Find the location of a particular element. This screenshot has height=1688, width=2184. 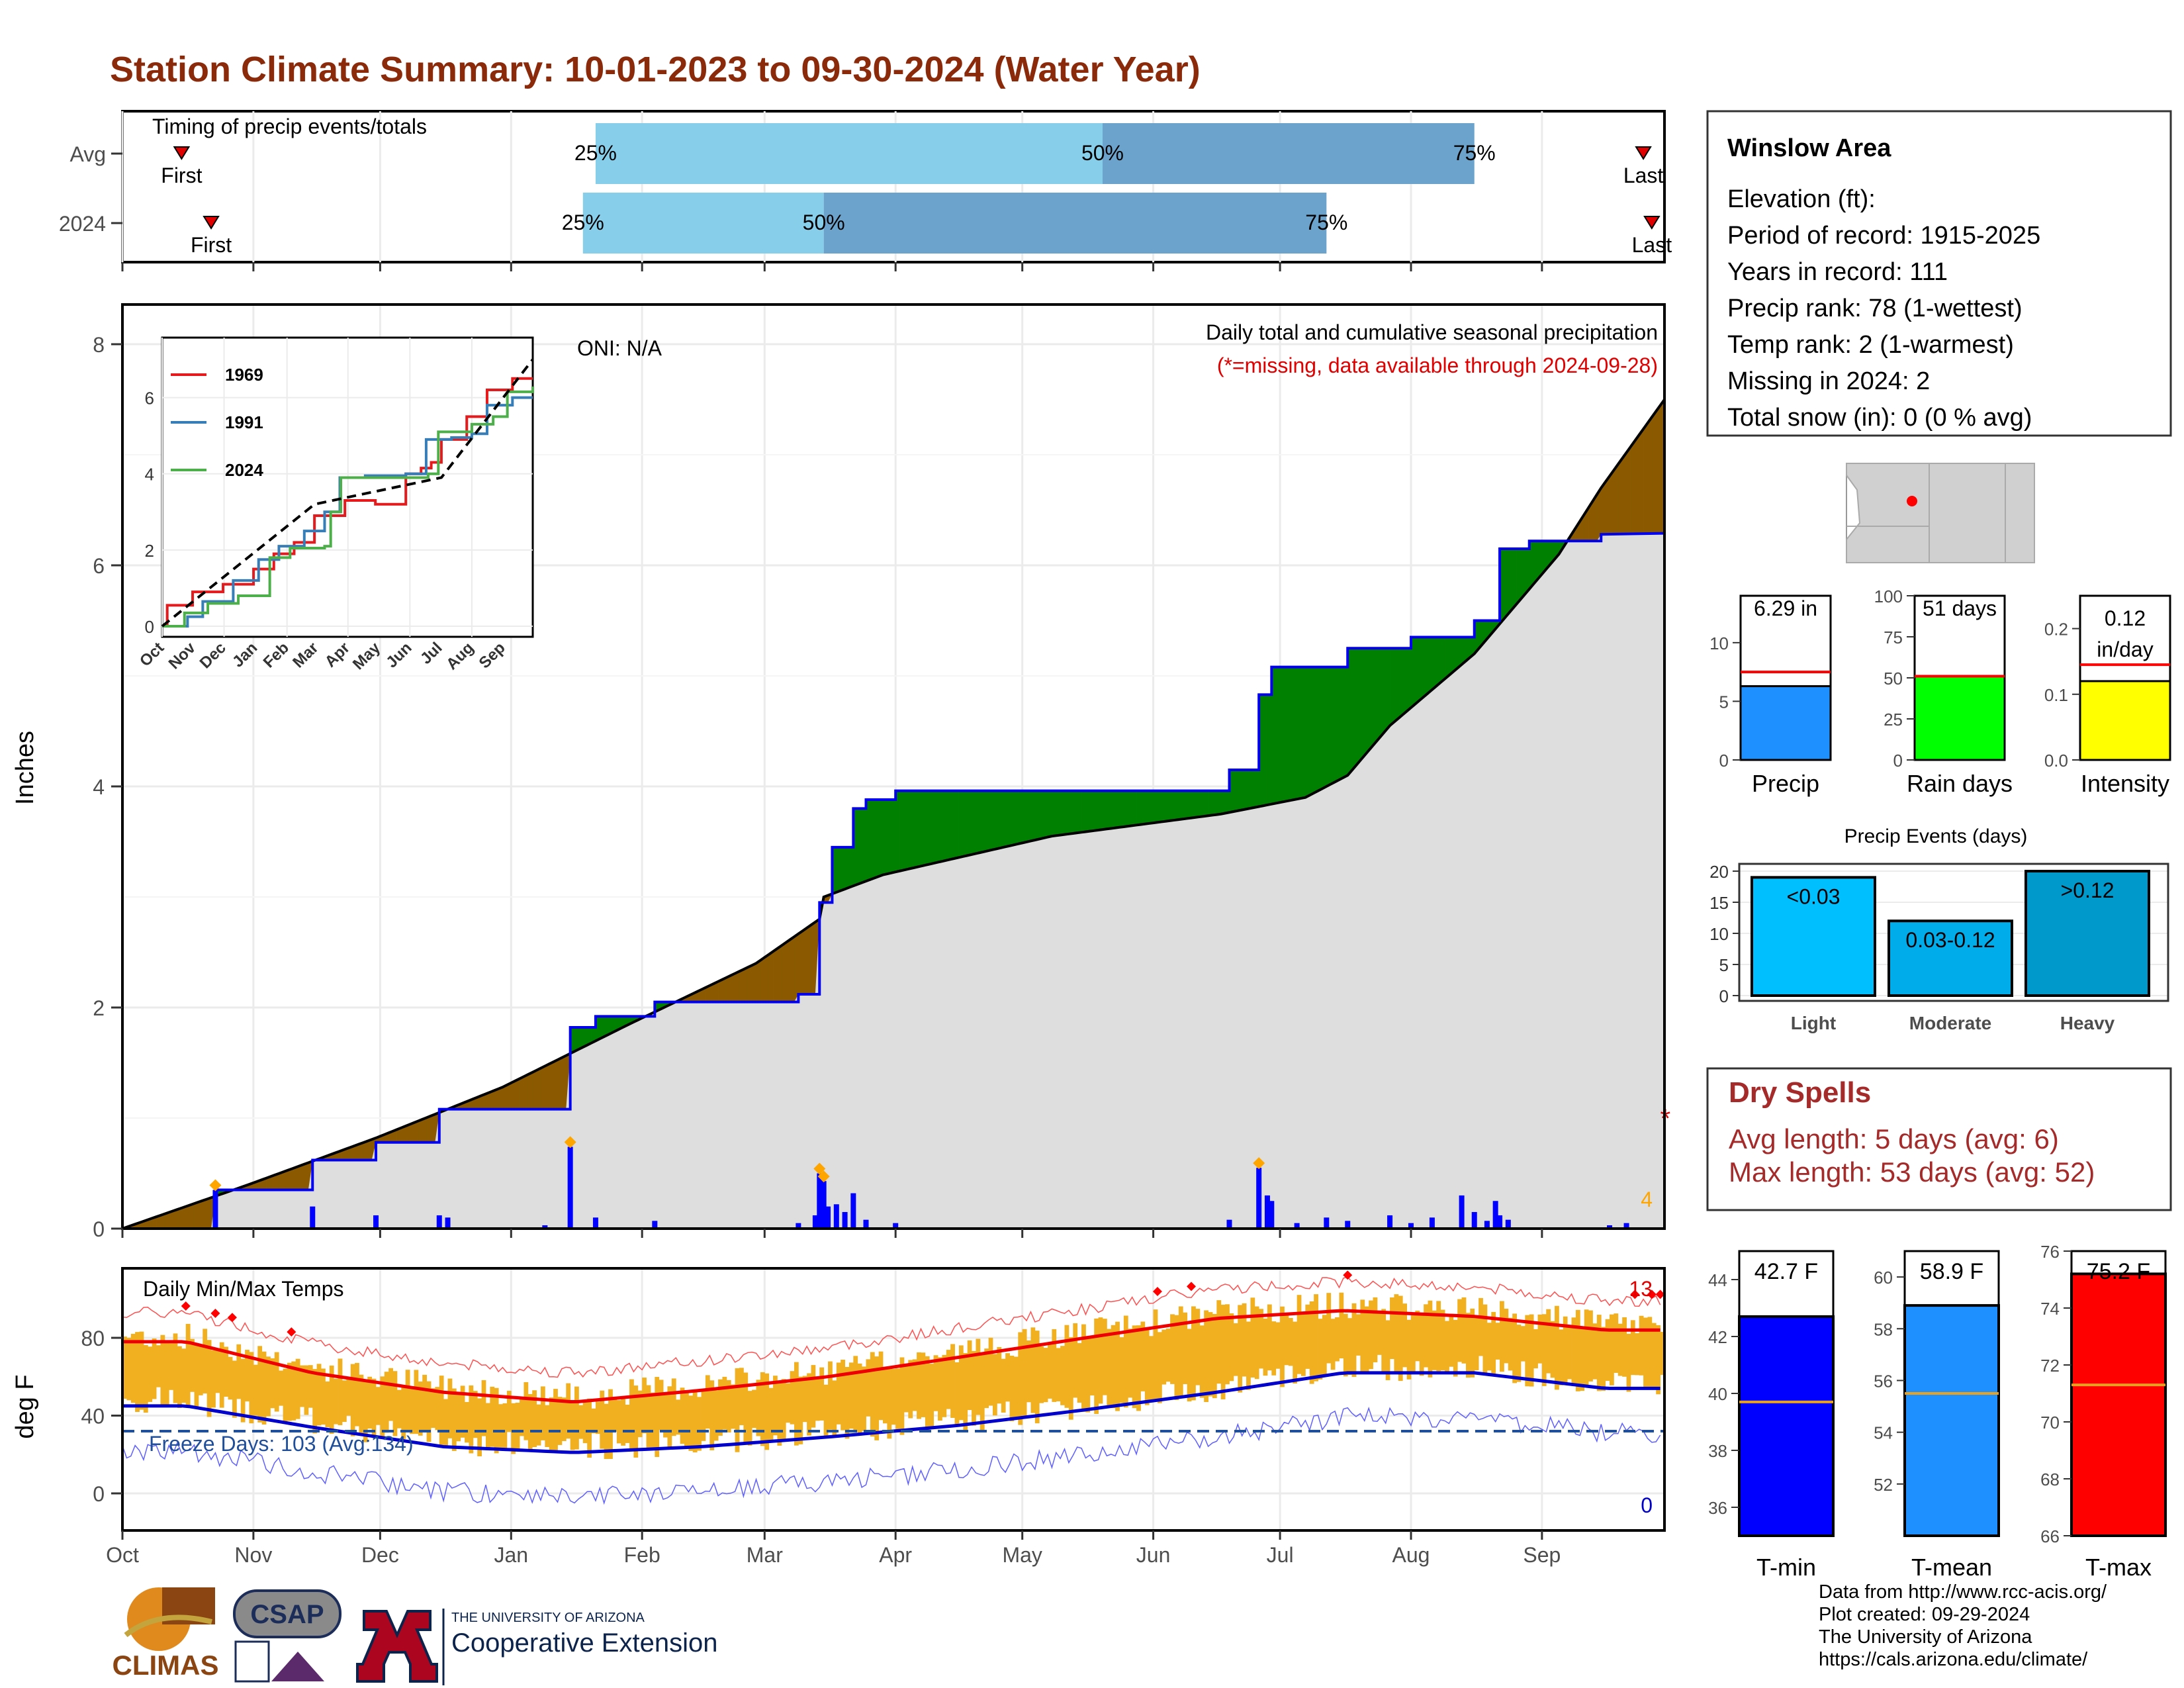

station-info-line: Total snow (in): 0 (0 % avg) is located at coordinates (1880, 418).